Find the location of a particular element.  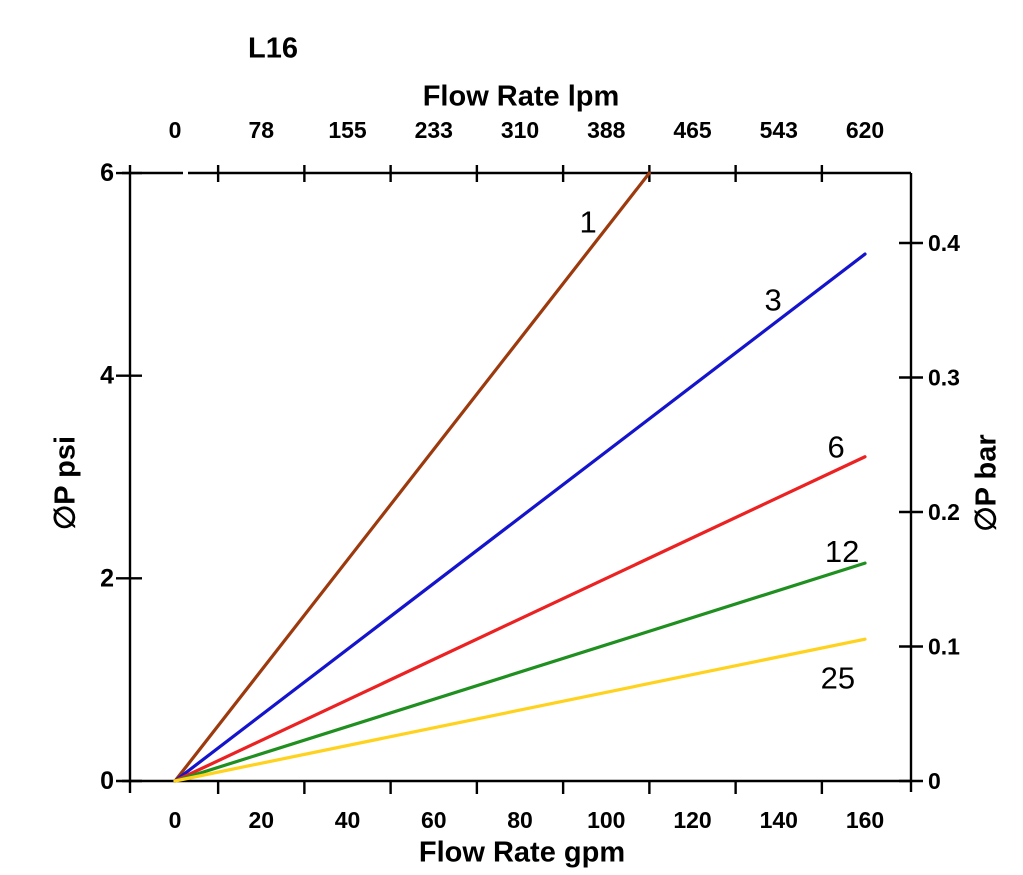

x-tick-label-bottom: 40 is located at coordinates (348, 820).